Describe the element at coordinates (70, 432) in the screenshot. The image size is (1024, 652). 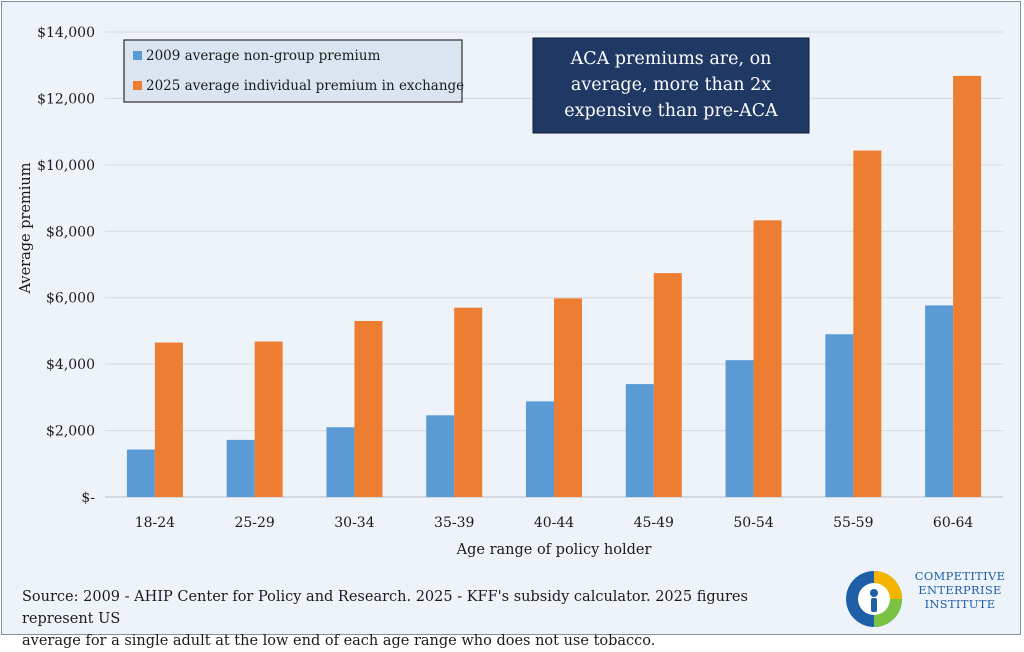
I see `y-tick-label: $2,000` at that location.